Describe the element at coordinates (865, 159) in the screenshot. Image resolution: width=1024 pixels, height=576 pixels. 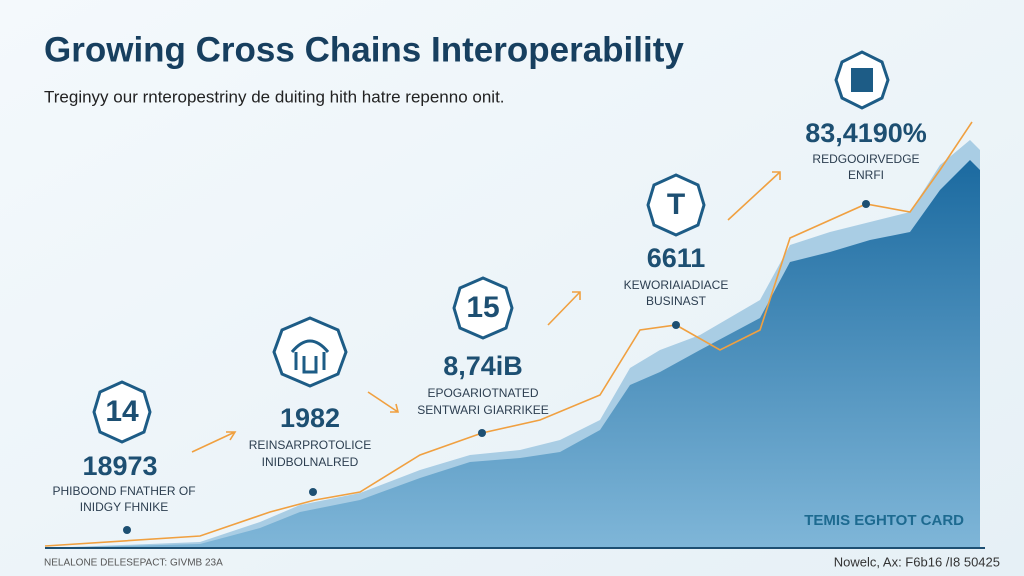
I see `milestone-label: REDGOOIRVEDGE` at that location.